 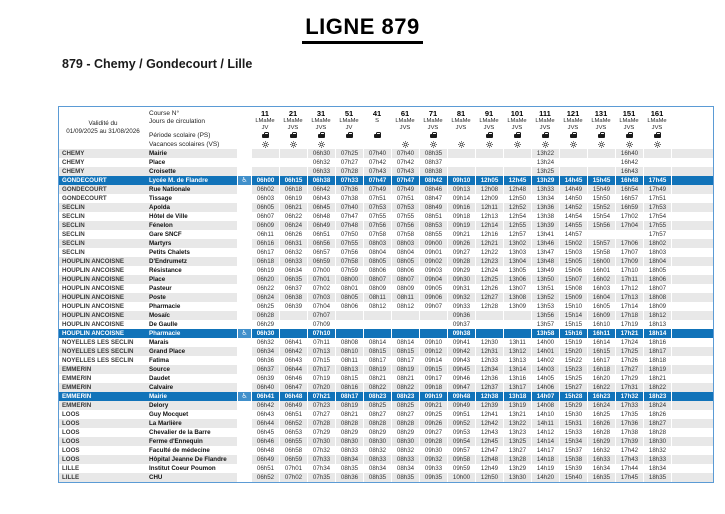 I want to click on time-cell: 07h42, so click(x=377, y=162).